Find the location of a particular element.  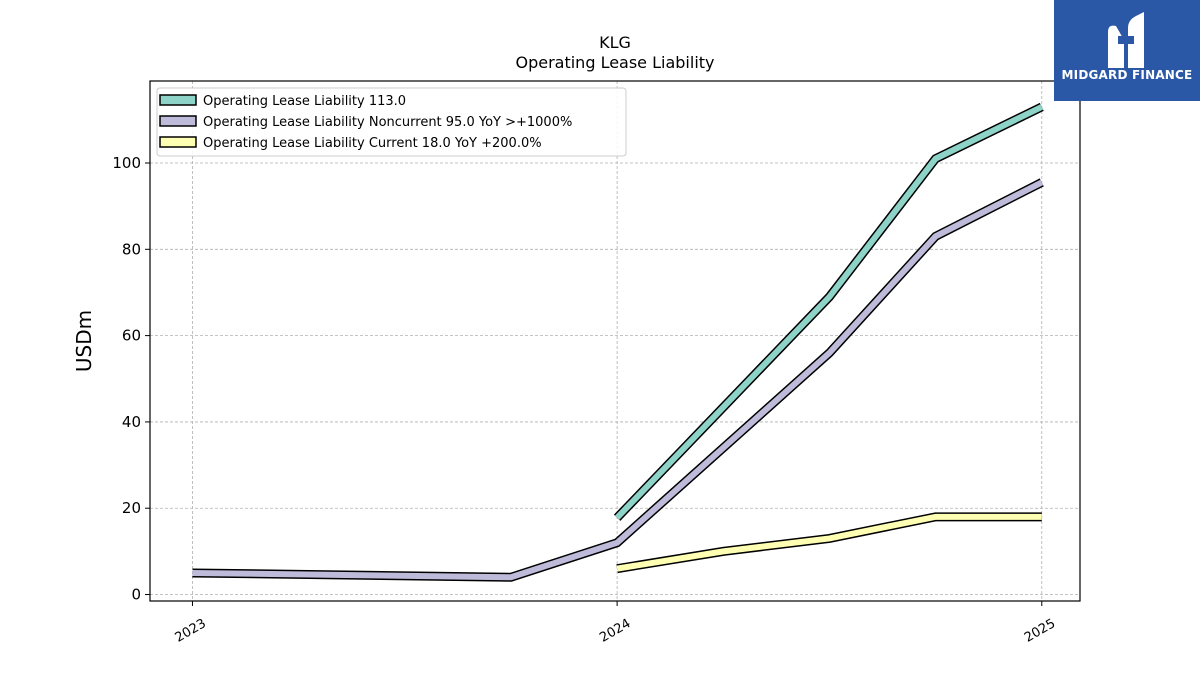

legend-box is located at coordinates (391, 122).